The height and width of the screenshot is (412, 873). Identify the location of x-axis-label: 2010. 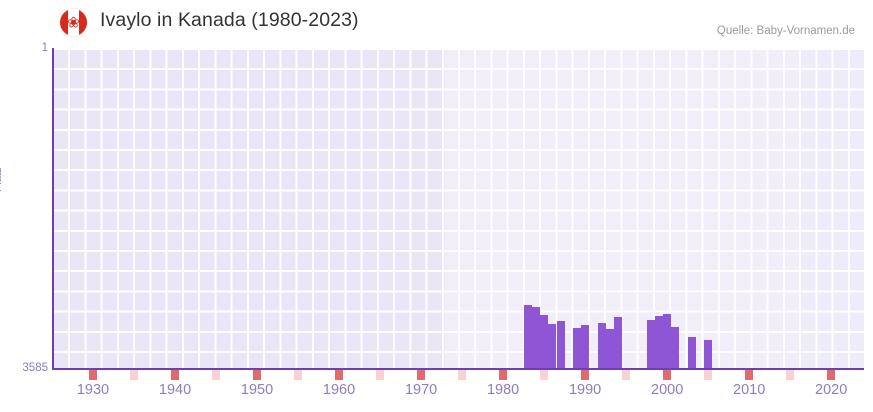
(749, 390).